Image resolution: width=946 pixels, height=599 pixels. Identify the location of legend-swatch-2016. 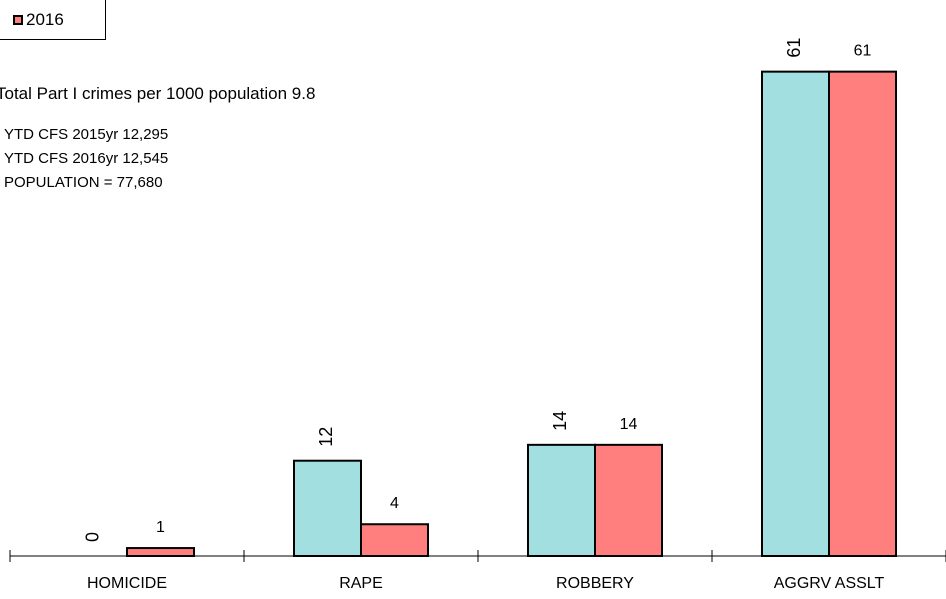
(18, 19).